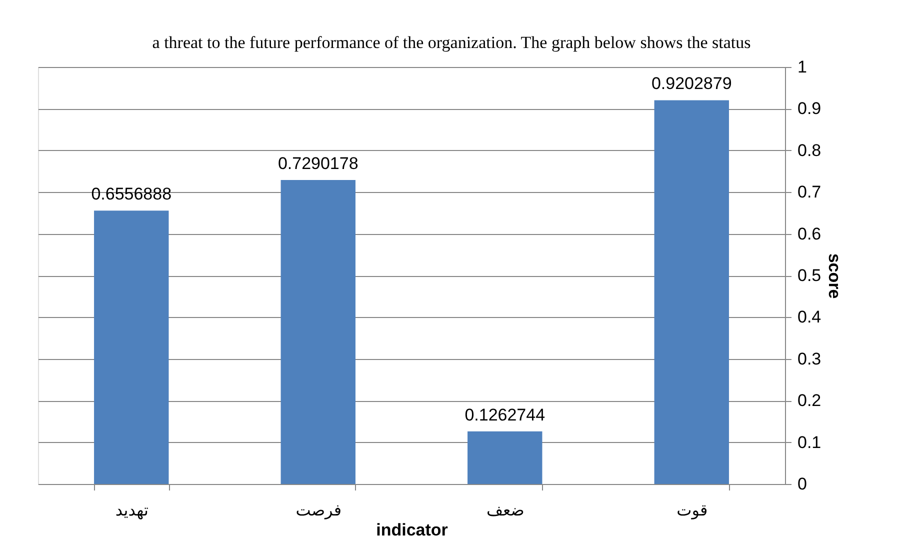 The image size is (899, 544). Describe the element at coordinates (810, 108) in the screenshot. I see `y-tick-label: 0.9` at that location.